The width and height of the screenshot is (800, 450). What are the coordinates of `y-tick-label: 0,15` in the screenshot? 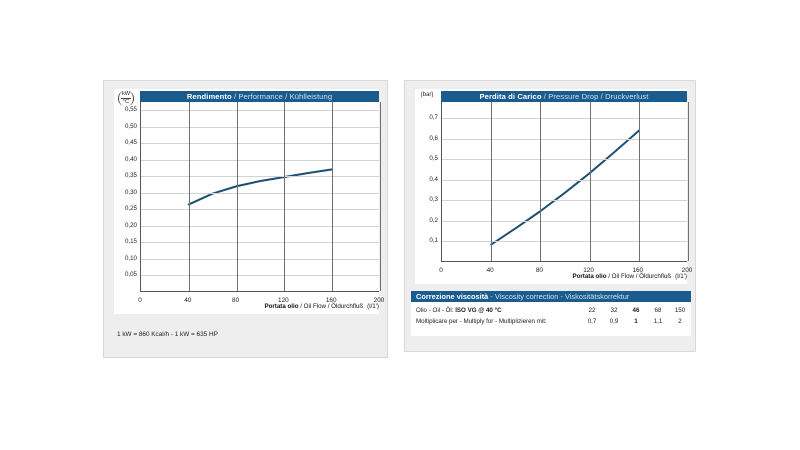 It's located at (130, 242).